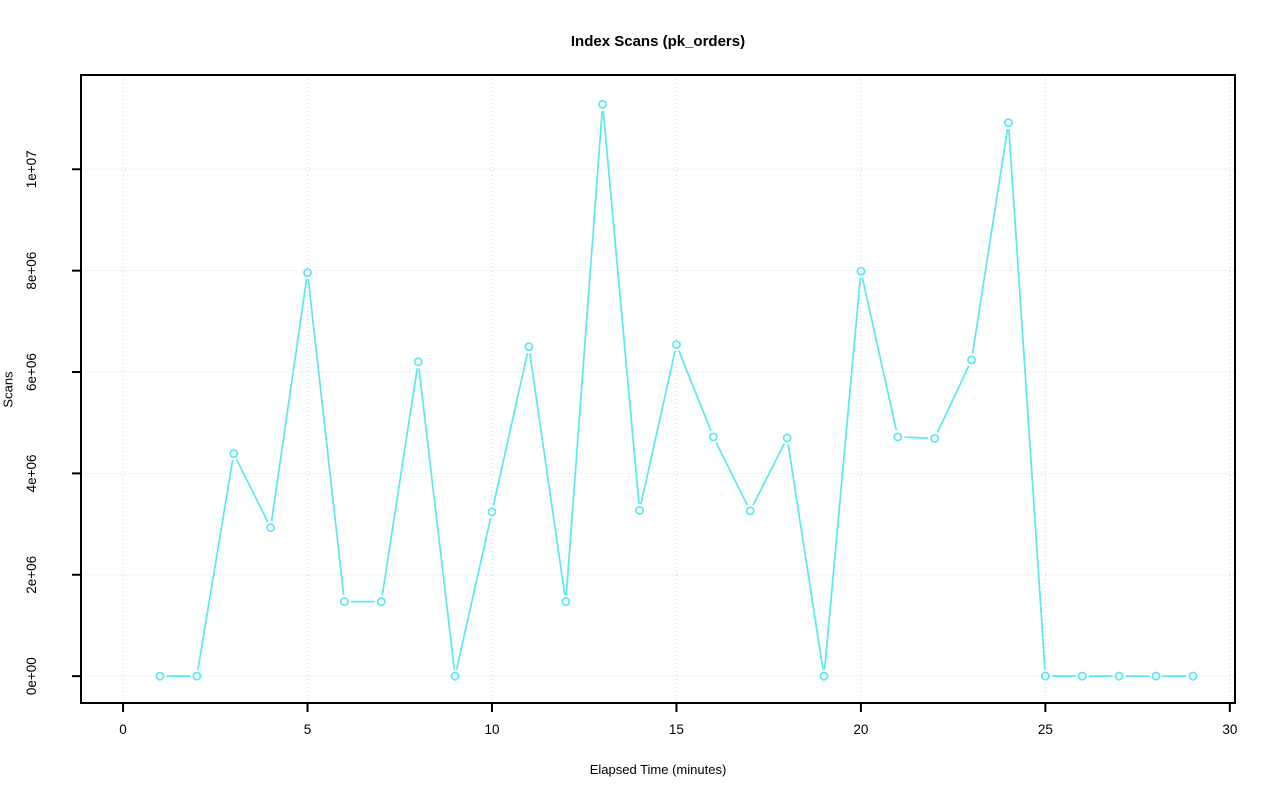  What do you see at coordinates (31, 575) in the screenshot?
I see `y-tick-label: 2e+06` at bounding box center [31, 575].